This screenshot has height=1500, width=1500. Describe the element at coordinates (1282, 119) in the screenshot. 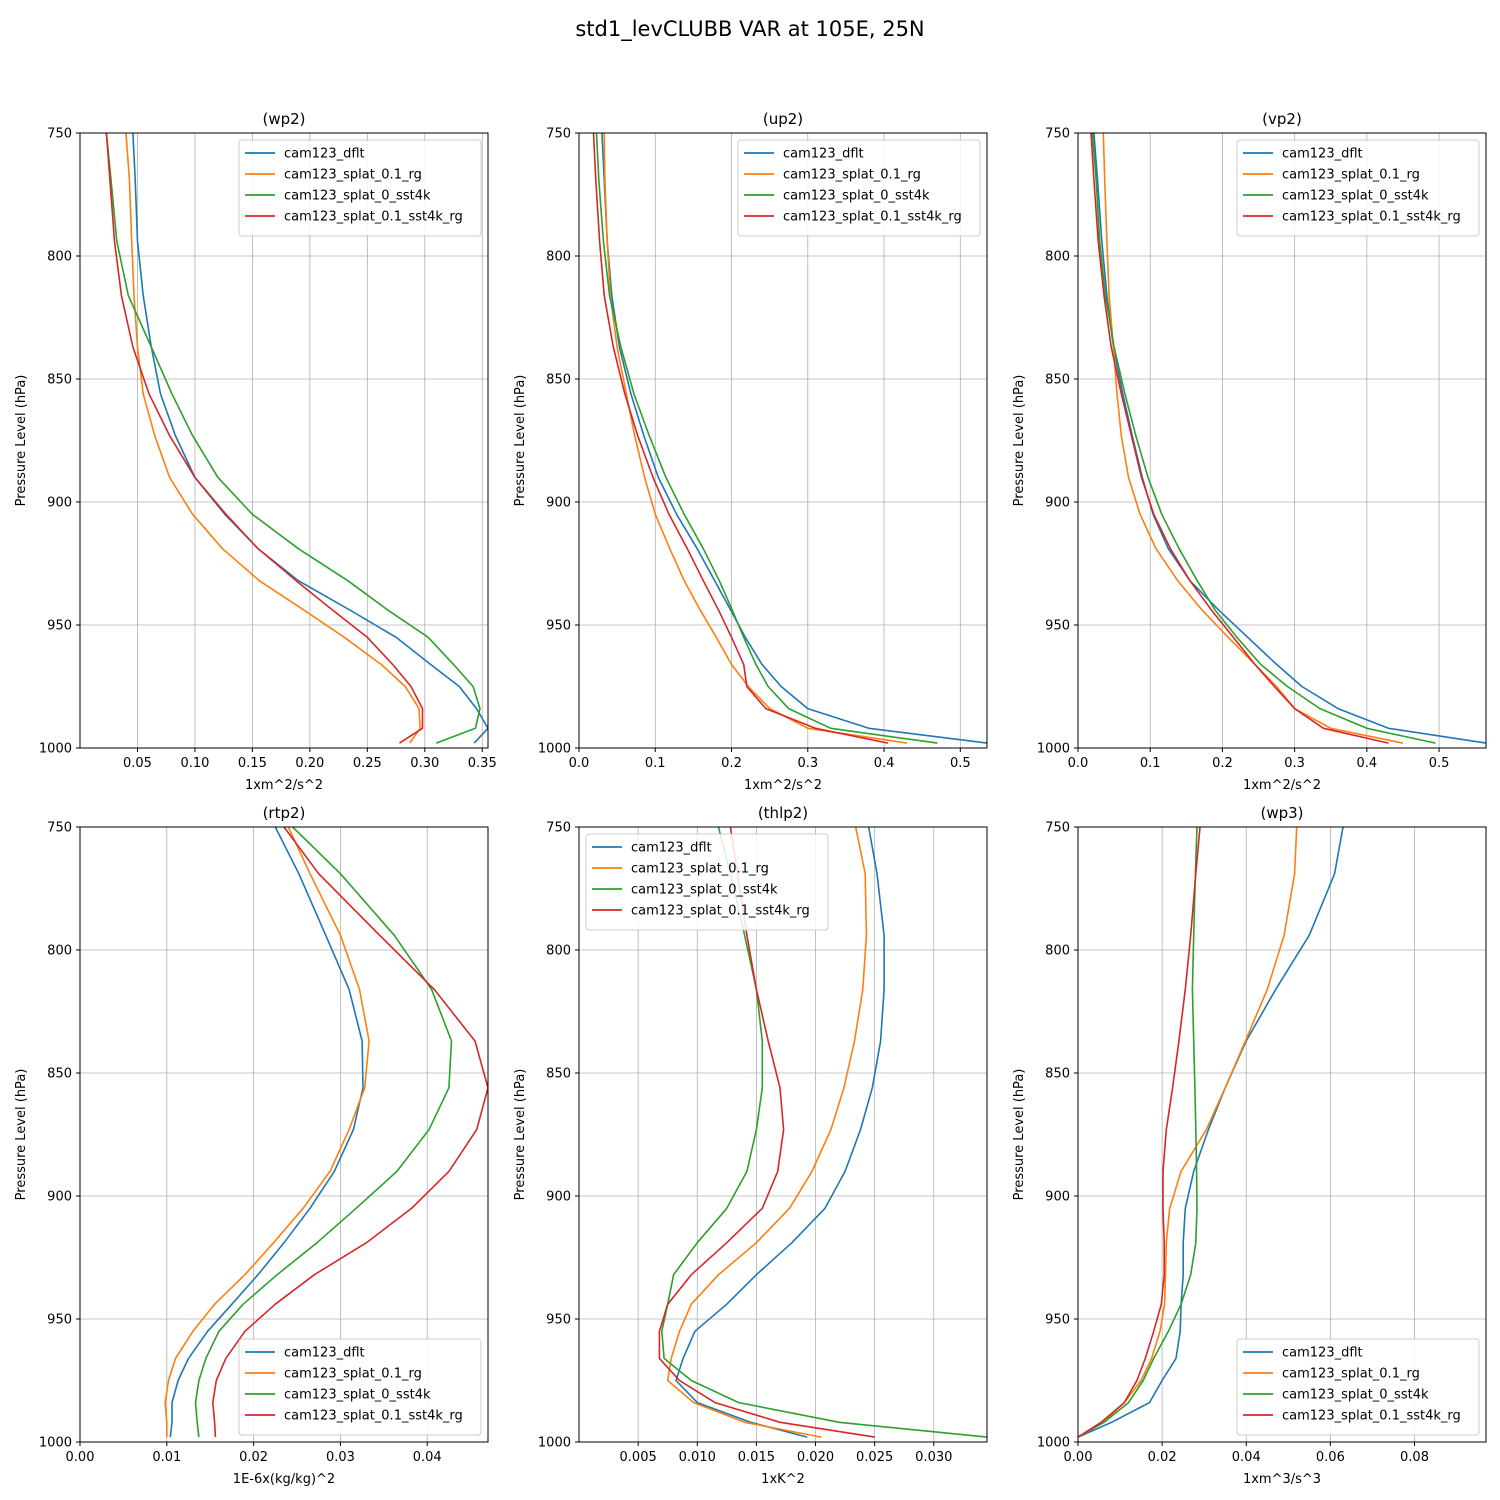

I see `panel-title: (vp2)` at that location.